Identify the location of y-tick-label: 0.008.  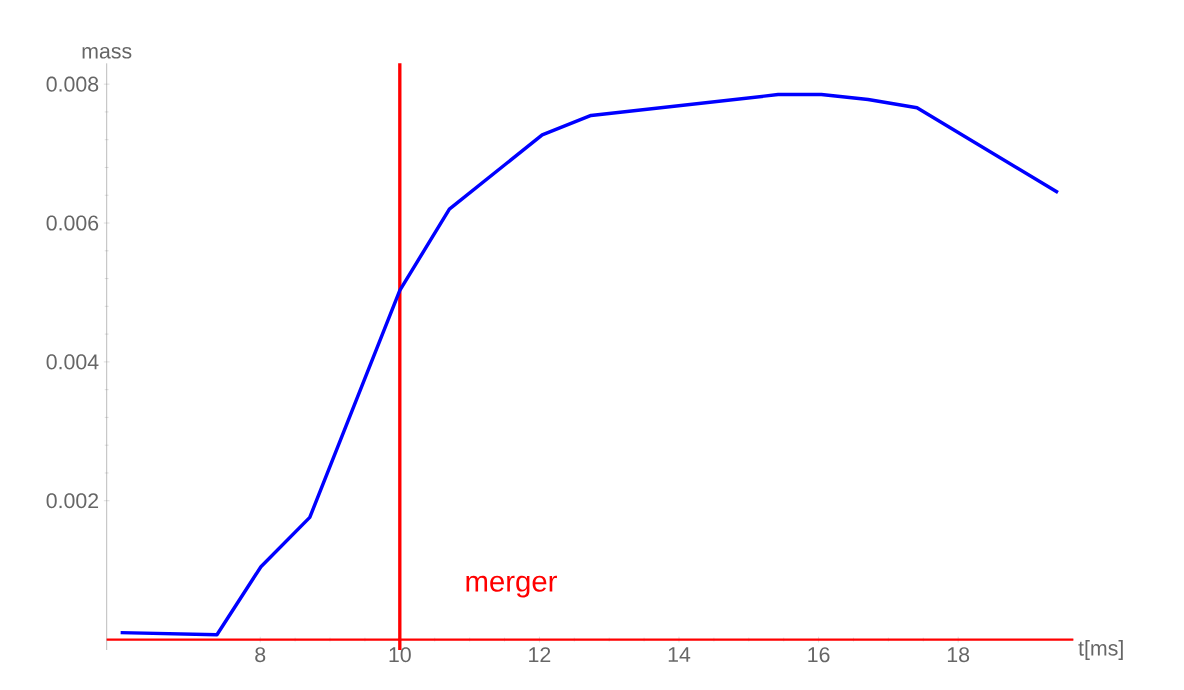
(72, 84).